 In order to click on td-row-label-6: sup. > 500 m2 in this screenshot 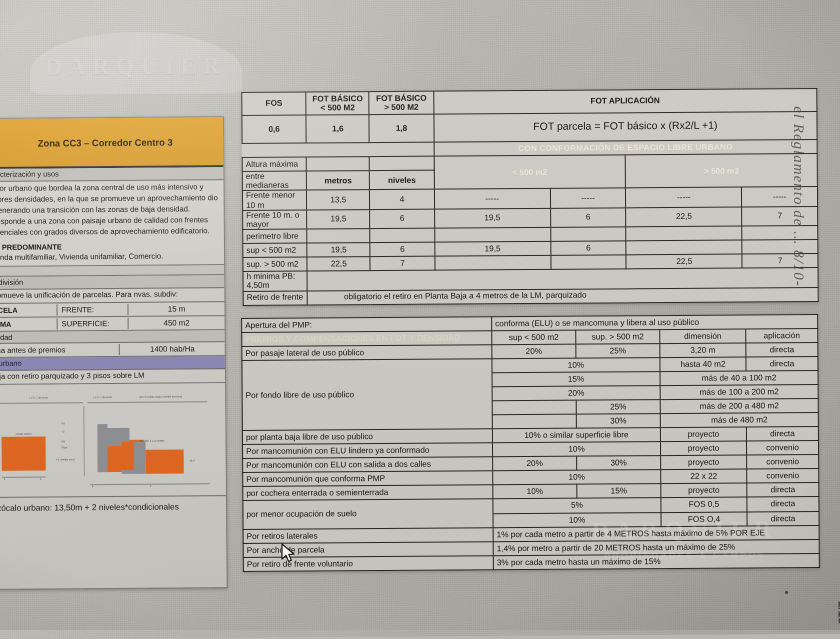, I will do `click(275, 264)`.